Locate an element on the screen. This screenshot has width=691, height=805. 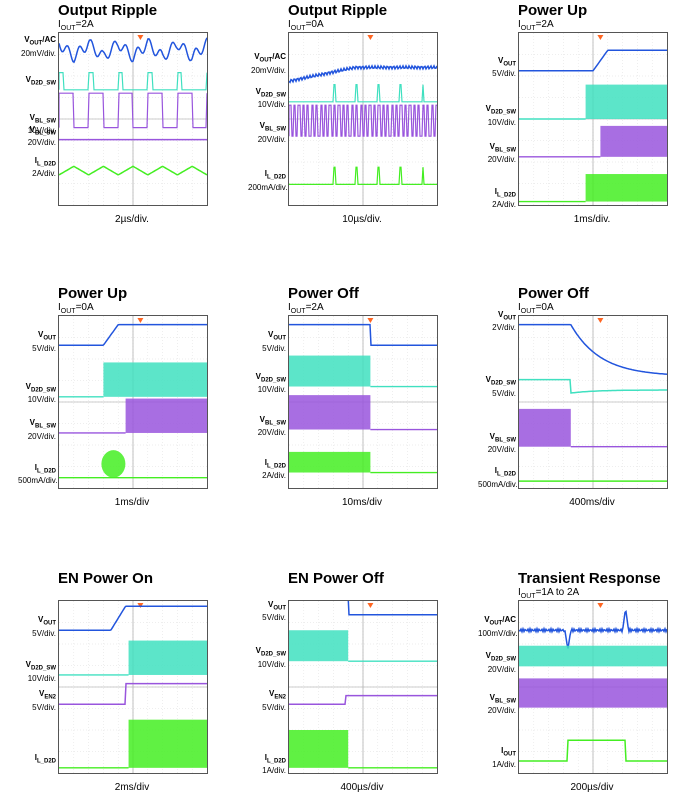
timebase-label: 400µs/div is located at coordinates (362, 787).